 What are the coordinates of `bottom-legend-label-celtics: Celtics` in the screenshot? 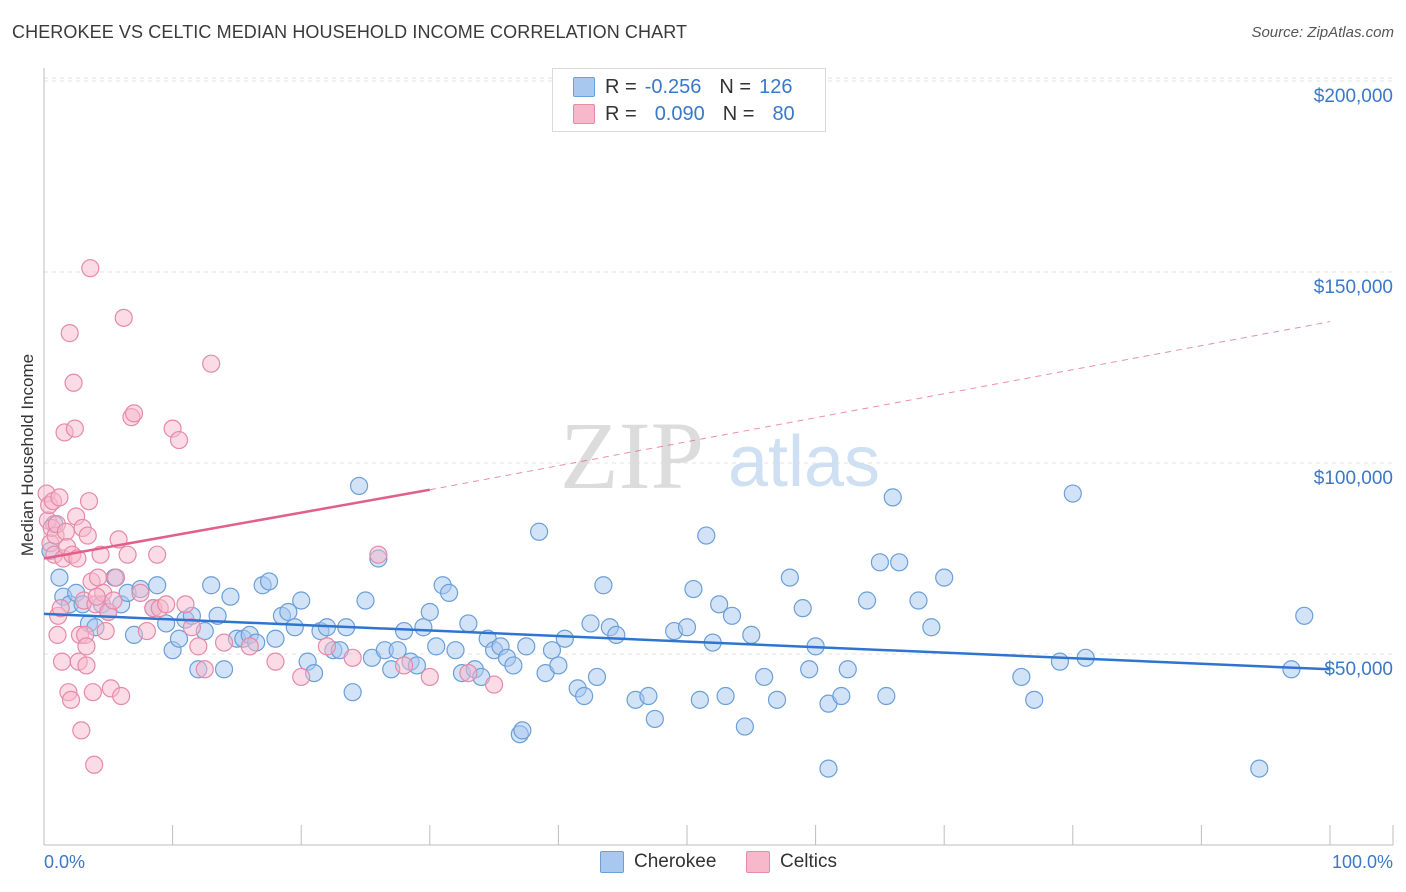 It's located at (809, 861).